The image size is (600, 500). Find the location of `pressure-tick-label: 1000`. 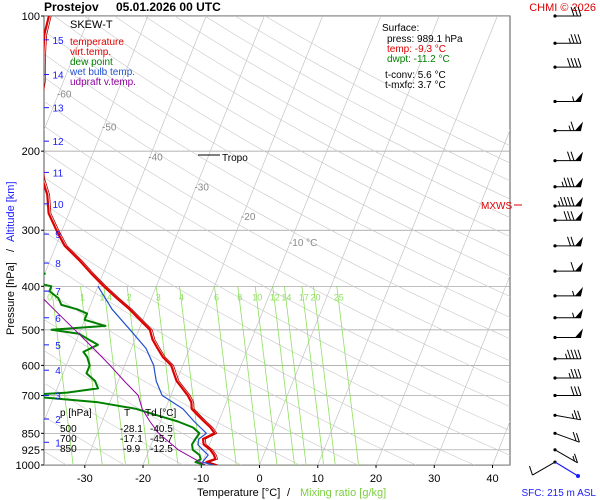

pressure-tick-label: 1000 is located at coordinates (28, 466).